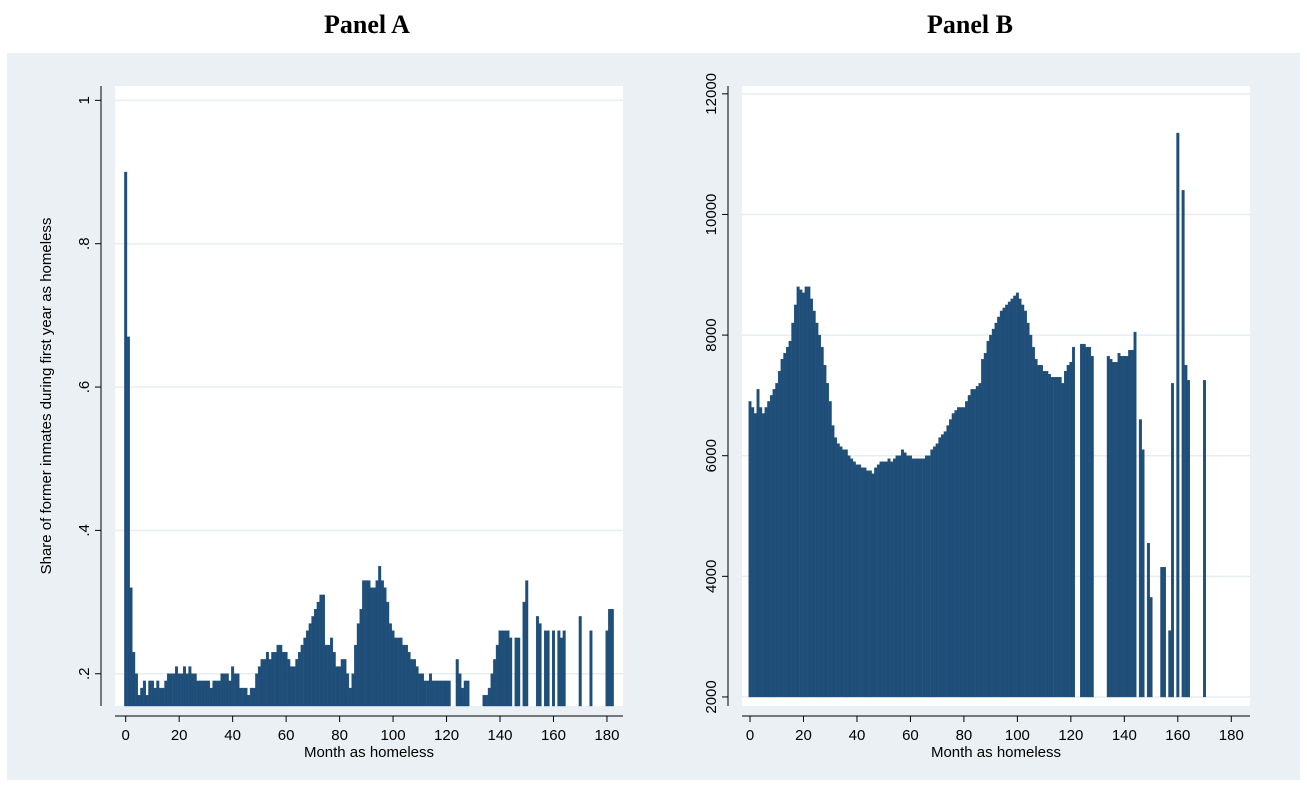 Image resolution: width=1307 pixels, height=785 pixels. What do you see at coordinates (393, 735) in the screenshot?
I see `panel-a-x-tick-label: 100` at bounding box center [393, 735].